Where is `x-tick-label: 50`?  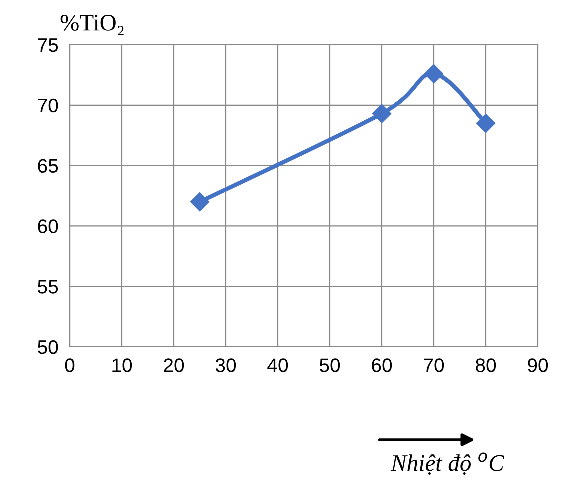 x-tick-label: 50 is located at coordinates (330, 365).